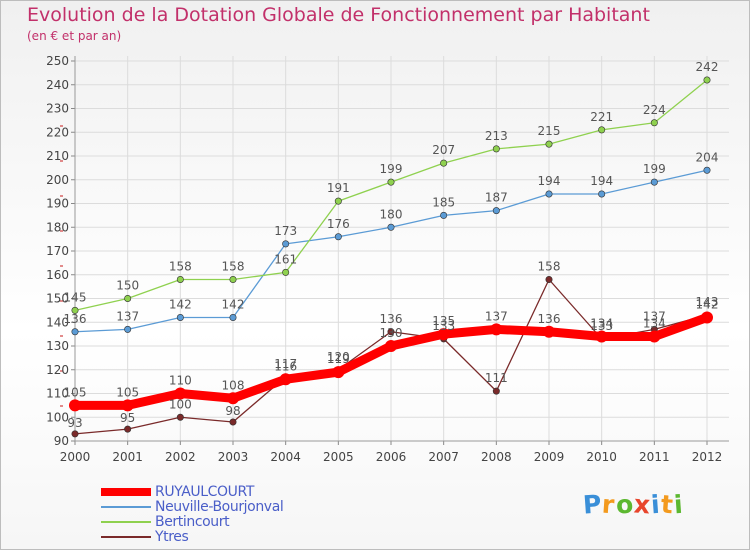  I want to click on y-tick-label: 120, so click(57, 370).